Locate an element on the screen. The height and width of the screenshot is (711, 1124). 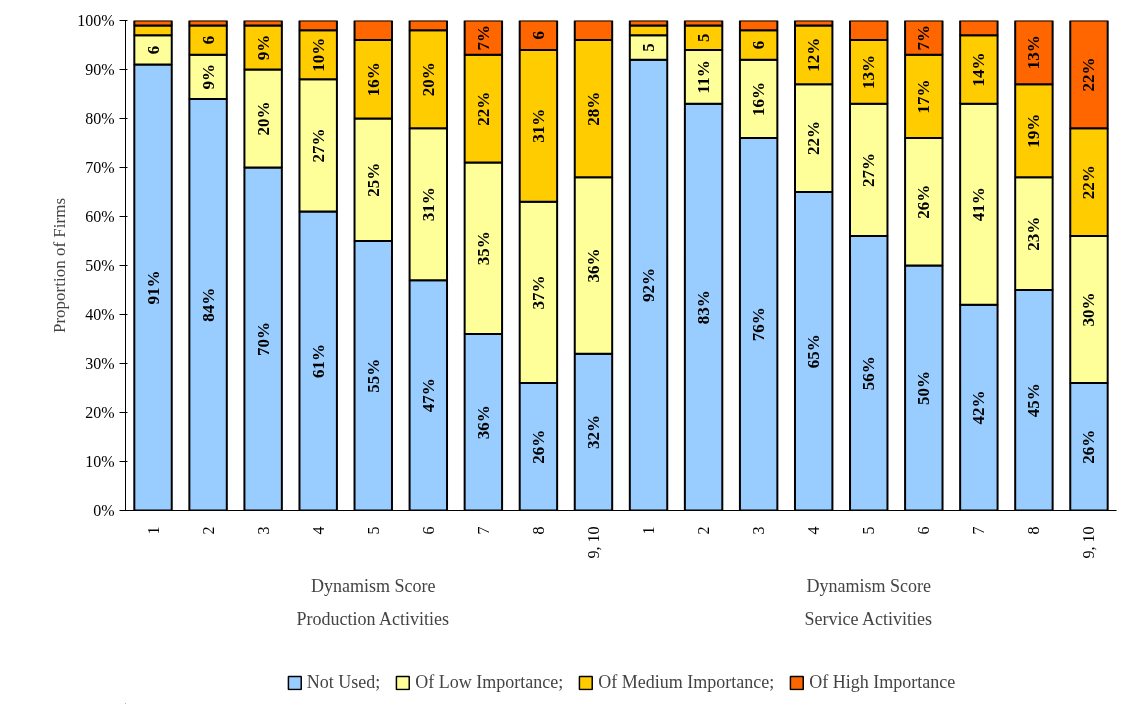
data-label: 45% is located at coordinates (1034, 400).